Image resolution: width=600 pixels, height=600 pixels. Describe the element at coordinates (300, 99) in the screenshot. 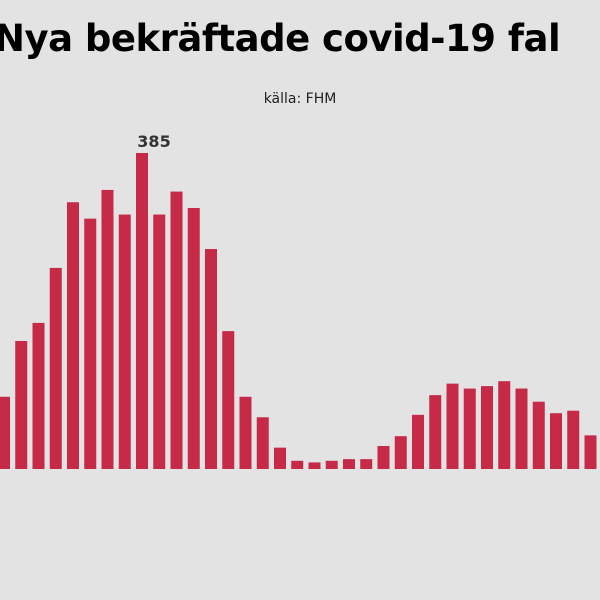

I see `chart-source: källa: FHM` at that location.